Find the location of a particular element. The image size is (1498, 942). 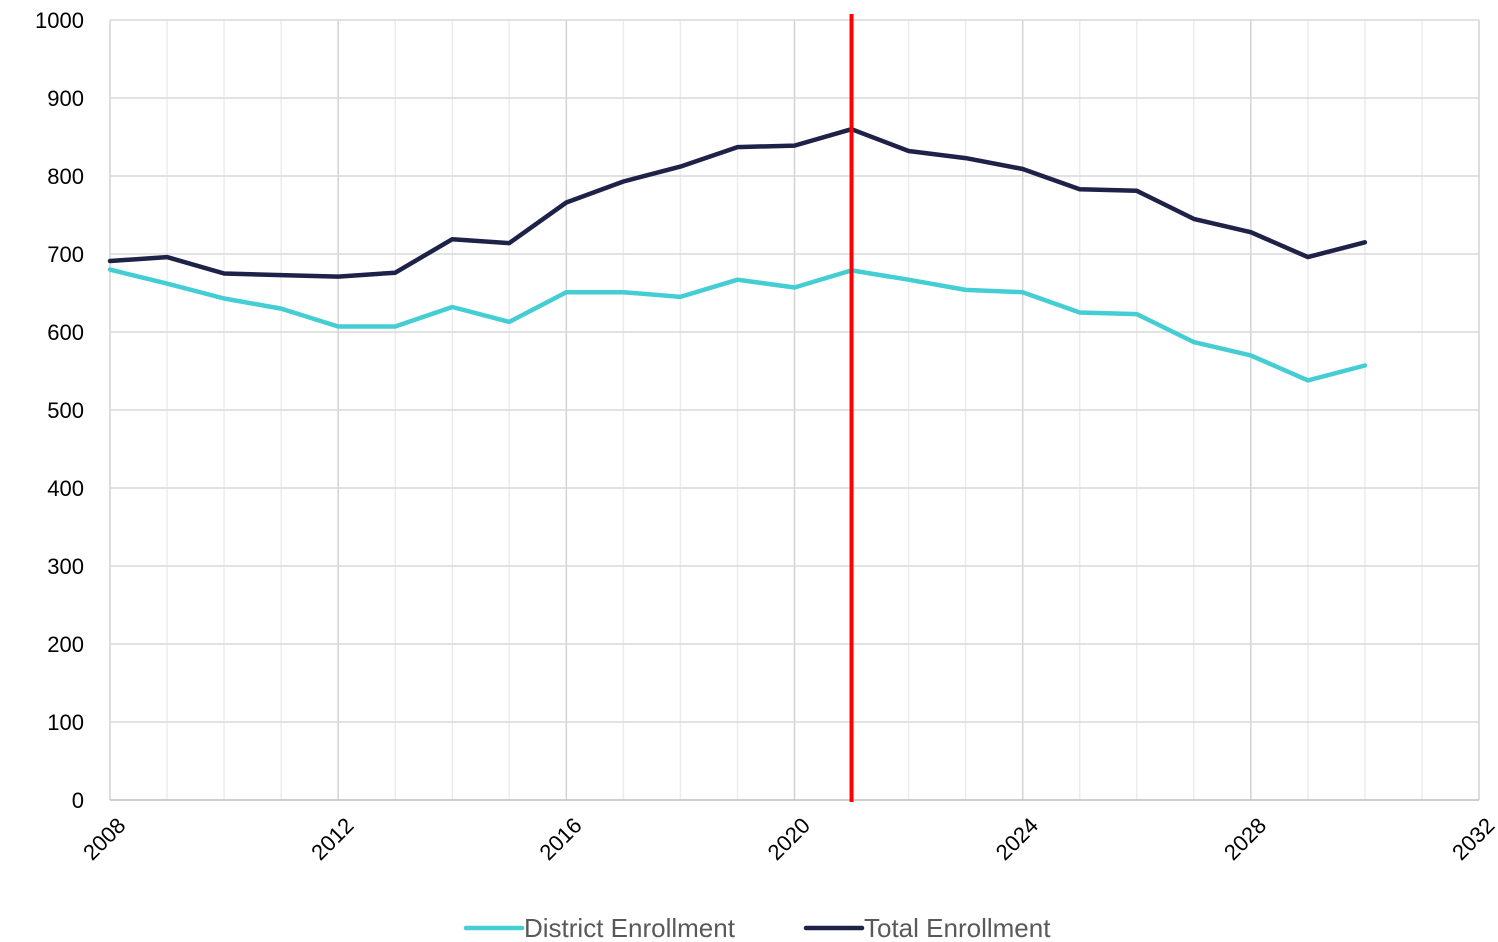

legend-label-0: District Enrollment is located at coordinates (630, 927).